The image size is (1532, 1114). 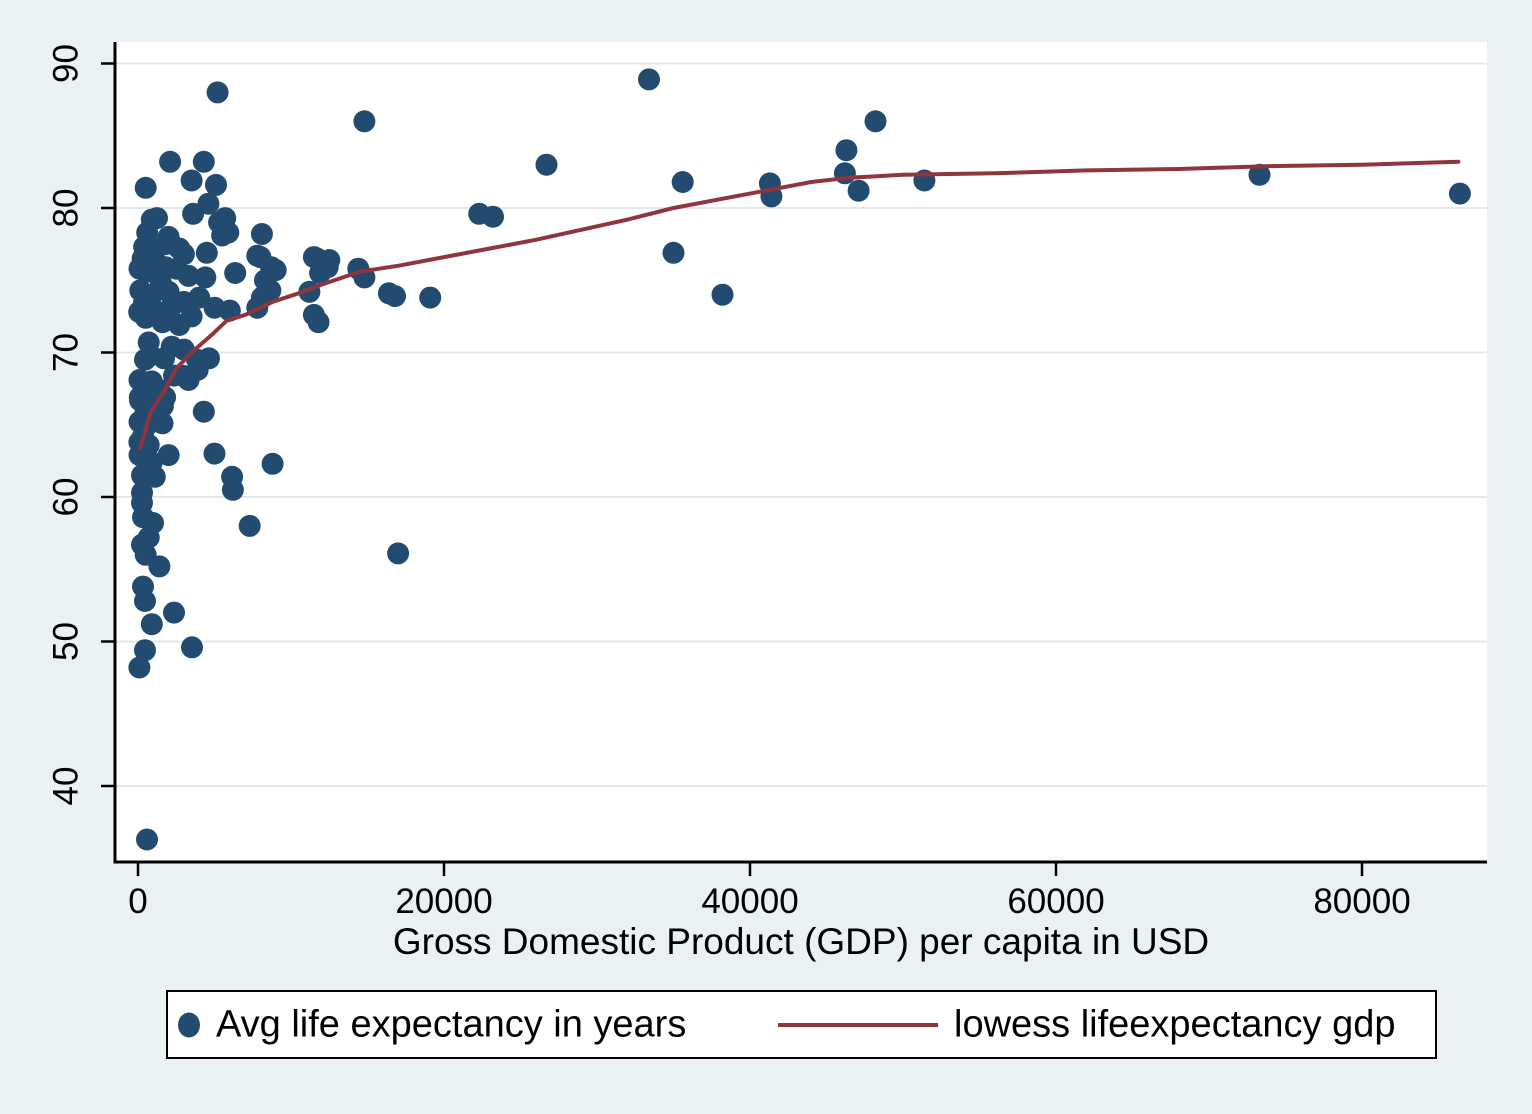 I want to click on lowess-line-swatch, so click(x=858, y=1024).